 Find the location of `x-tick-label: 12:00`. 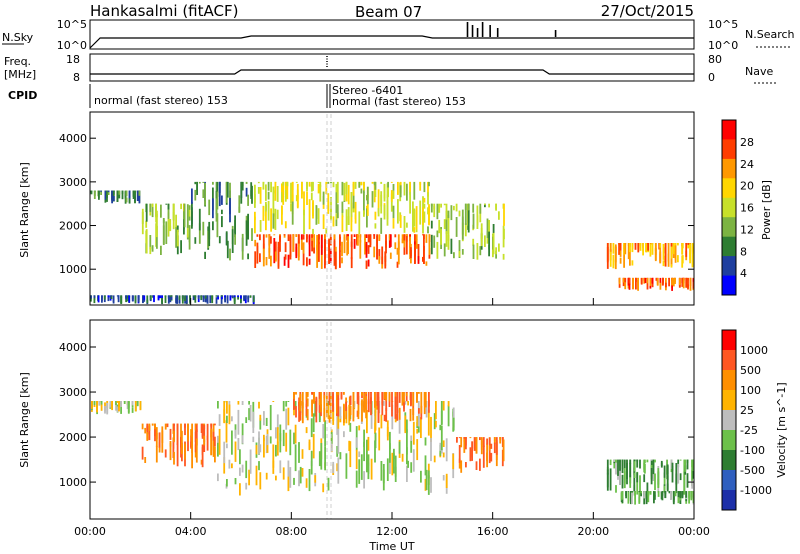

x-tick-label: 12:00 is located at coordinates (392, 531).